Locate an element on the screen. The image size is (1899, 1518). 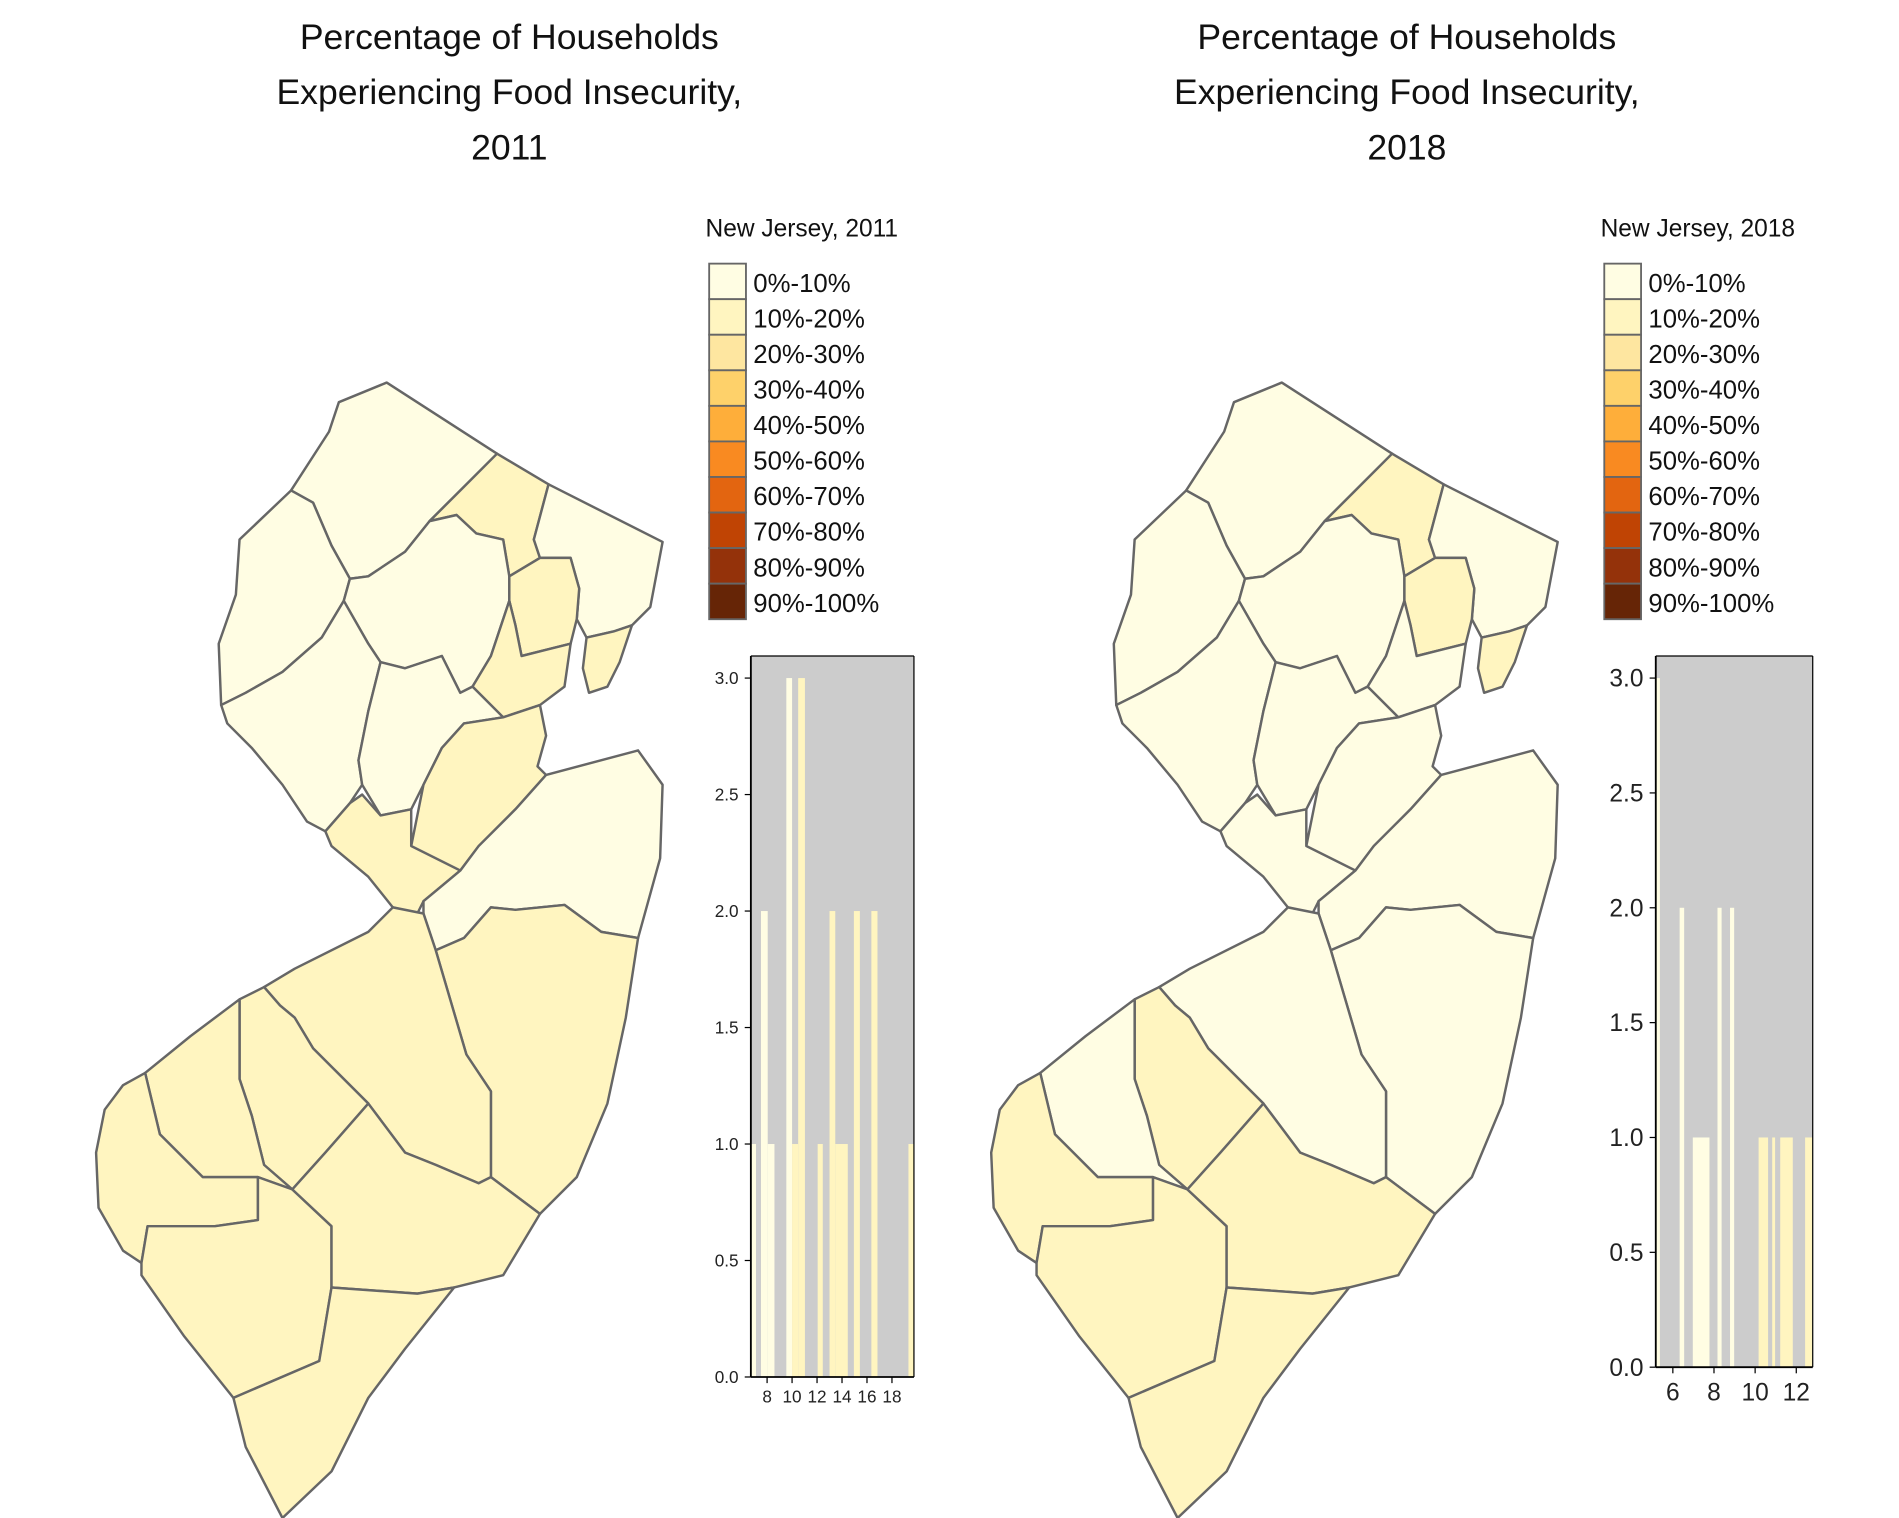
chart-title-line: 2018 is located at coordinates (1406, 147).